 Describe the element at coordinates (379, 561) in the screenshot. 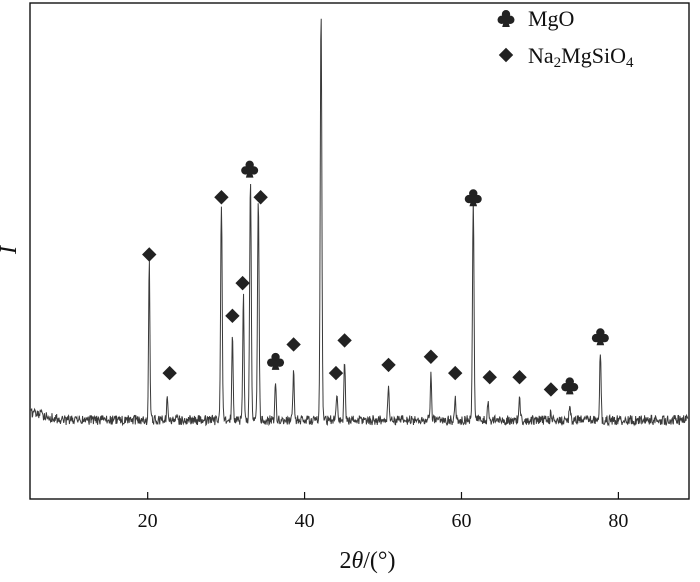

I see `x-axis-title-suffix: /(°)` at that location.